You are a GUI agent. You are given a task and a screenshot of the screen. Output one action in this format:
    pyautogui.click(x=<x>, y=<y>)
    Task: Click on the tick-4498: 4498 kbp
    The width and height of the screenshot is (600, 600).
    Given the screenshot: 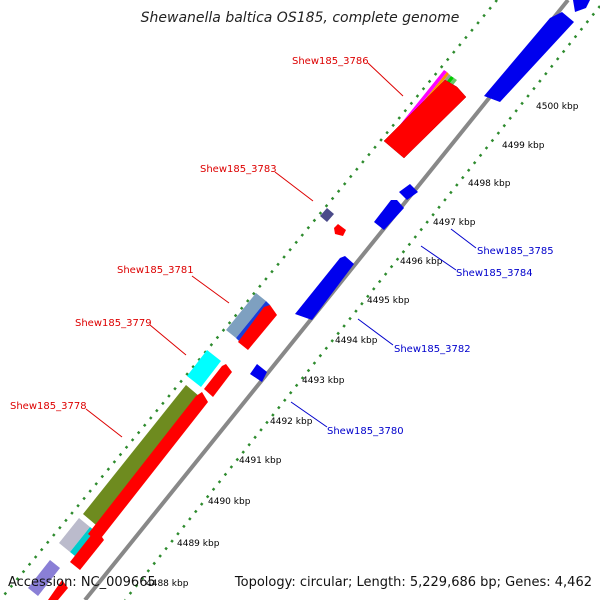 What is the action you would take?
    pyautogui.click(x=489, y=184)
    